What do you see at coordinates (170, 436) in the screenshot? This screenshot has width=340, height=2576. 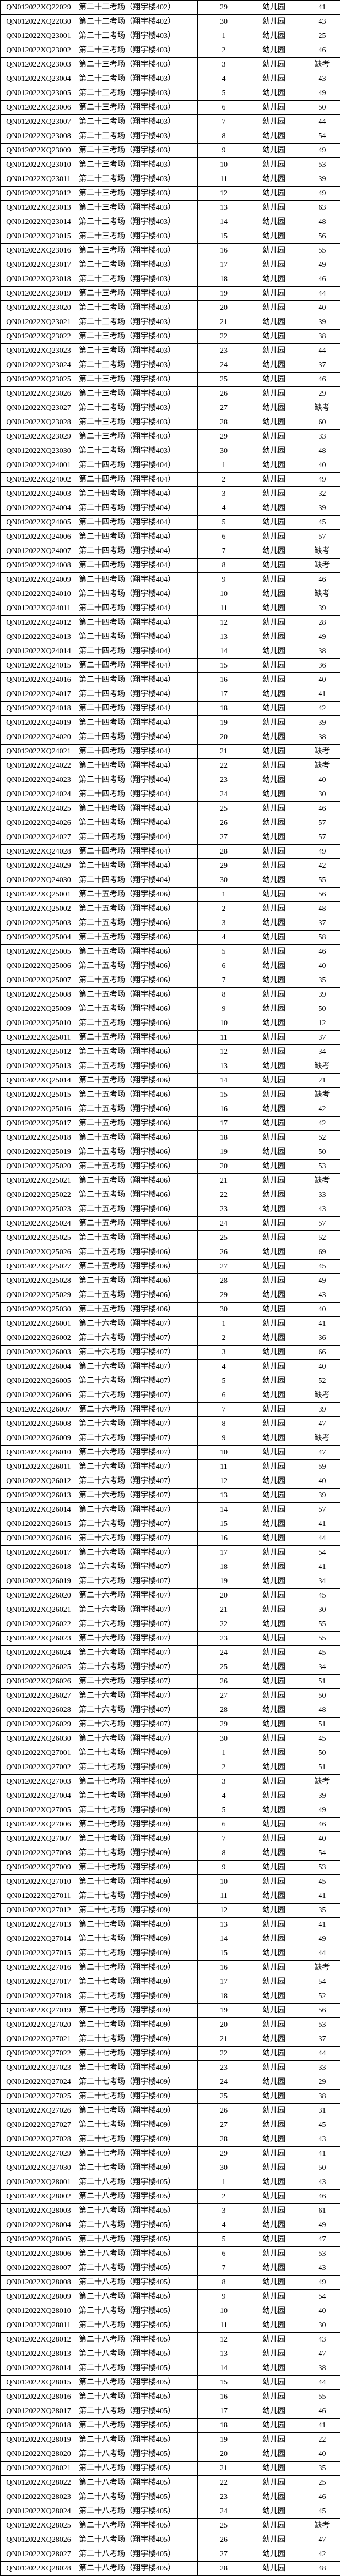 I see `table-row: QN012022XQ23029 第二十三考场（翔宇楼403） 29 幼儿园 33` at bounding box center [170, 436].